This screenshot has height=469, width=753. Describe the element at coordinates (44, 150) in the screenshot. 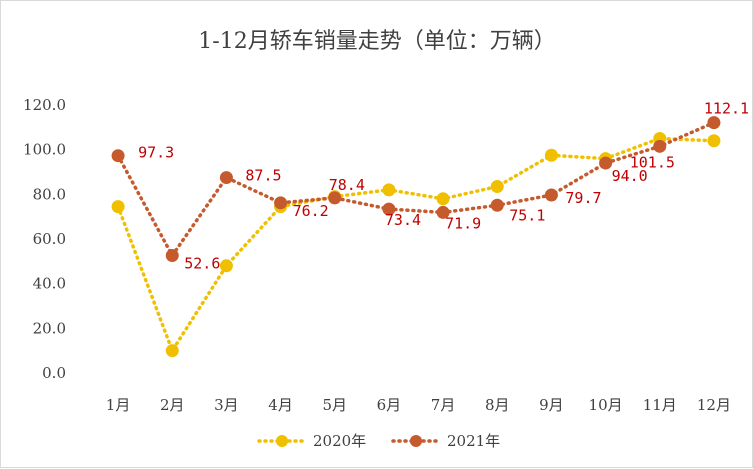

I see `y-tick-label: 100.0` at that location.